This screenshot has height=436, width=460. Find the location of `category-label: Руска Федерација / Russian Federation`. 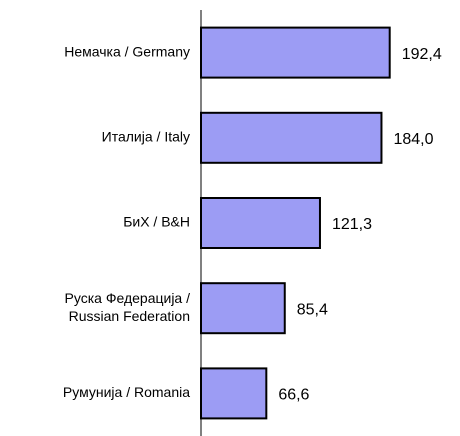

category-label: Руска Федерација / Russian Federation is located at coordinates (128, 307).